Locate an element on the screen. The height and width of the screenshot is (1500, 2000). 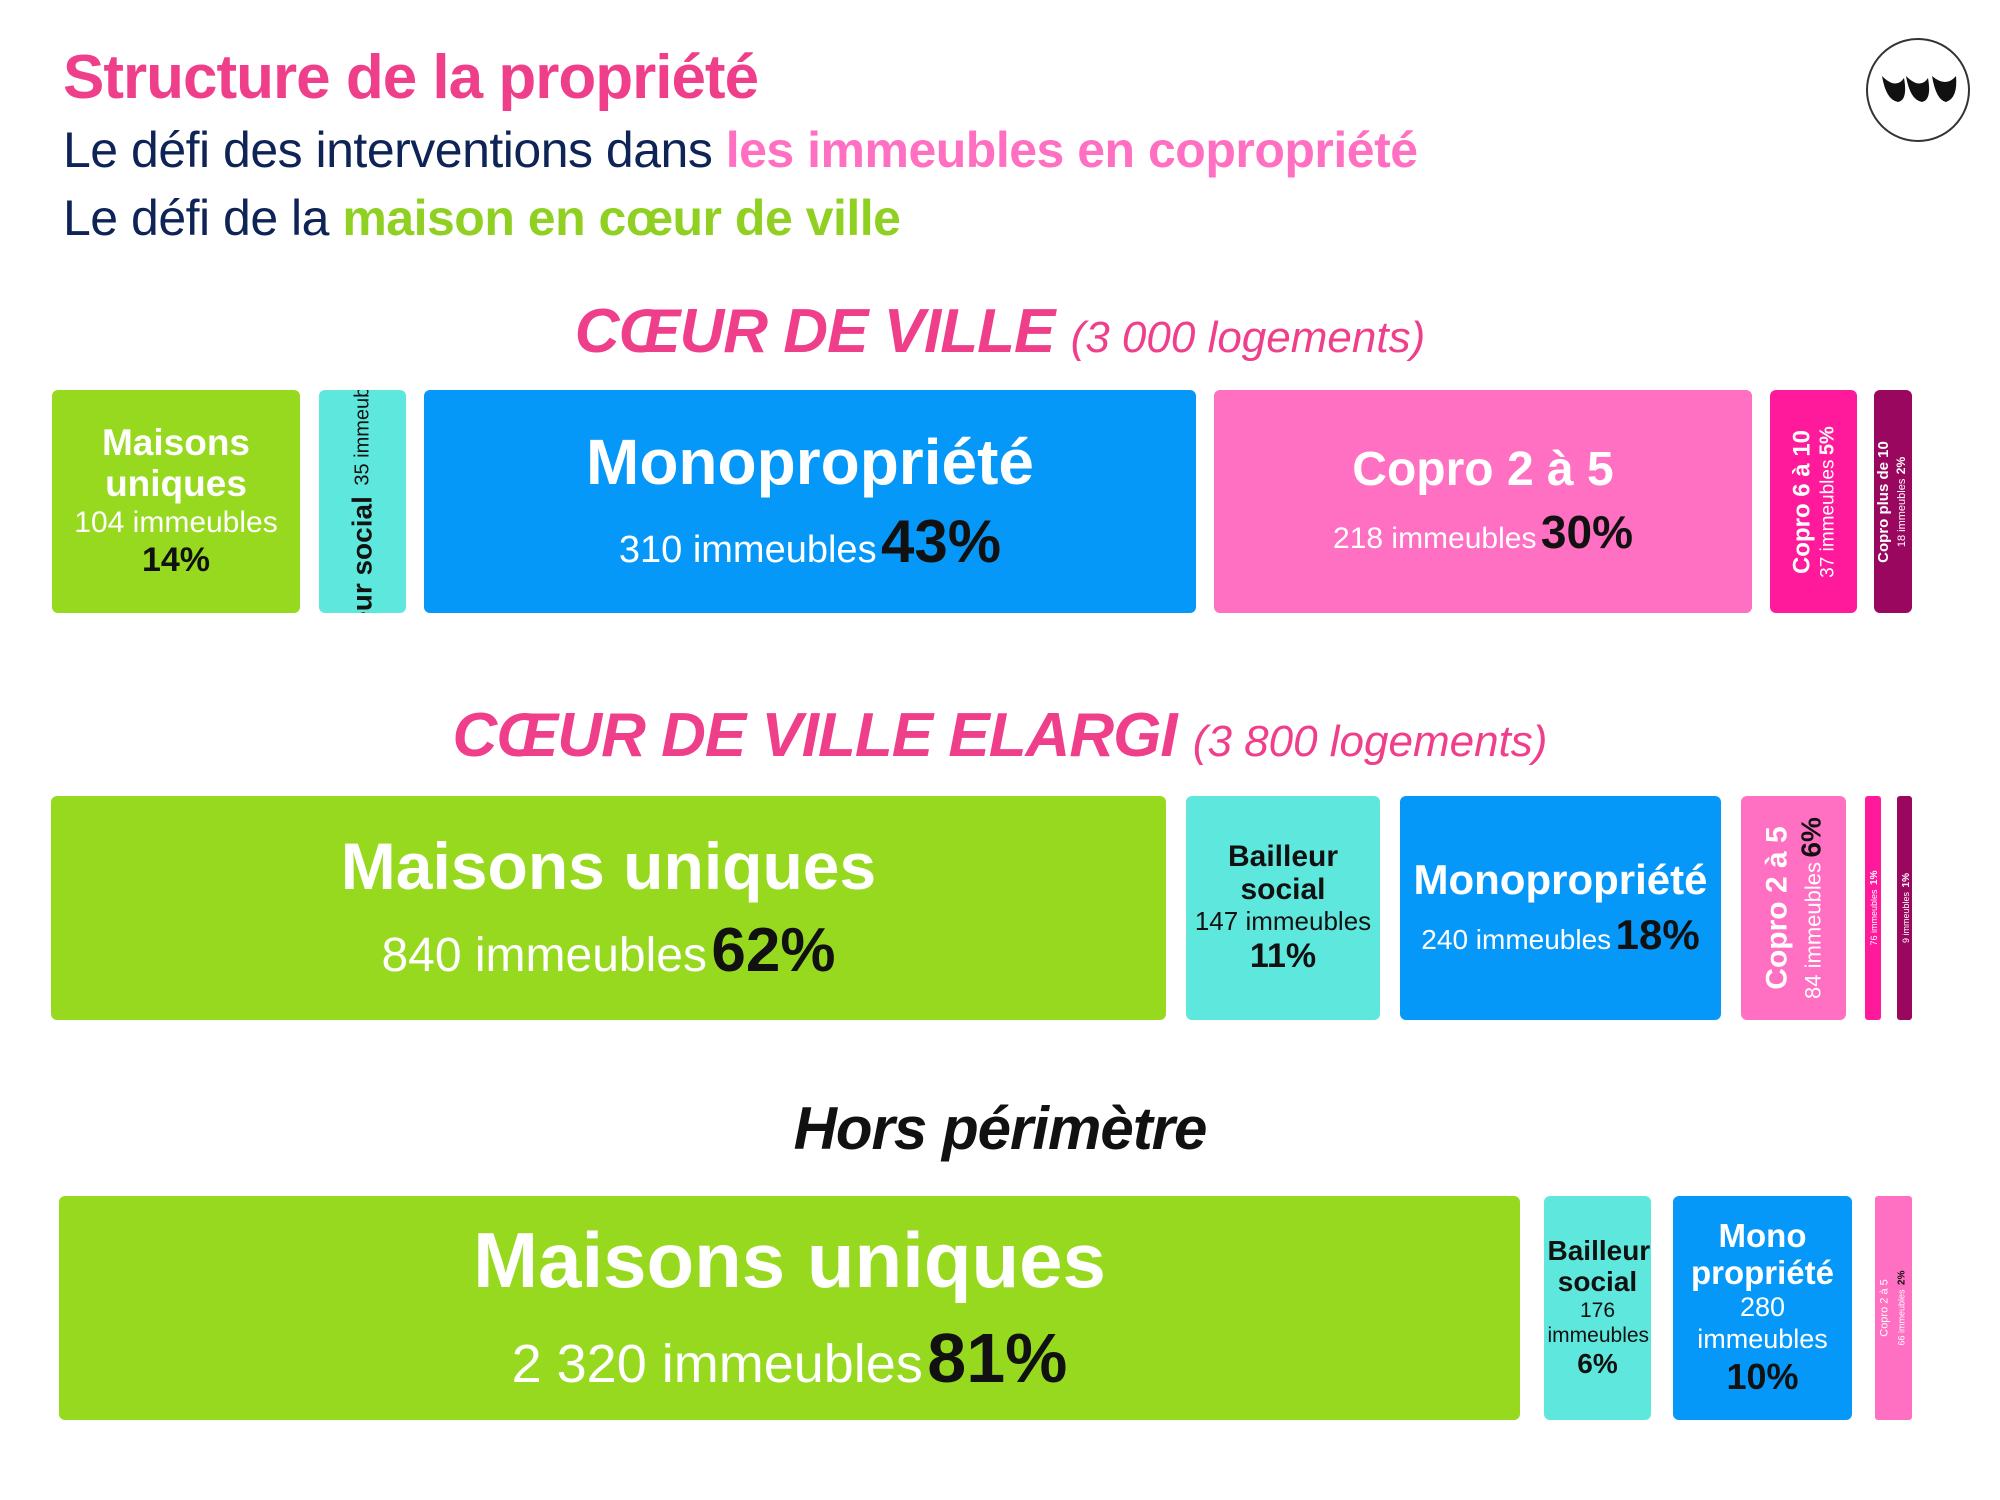
bar-hp-mono-label: Mono propriété is located at coordinates (1762, 1254).